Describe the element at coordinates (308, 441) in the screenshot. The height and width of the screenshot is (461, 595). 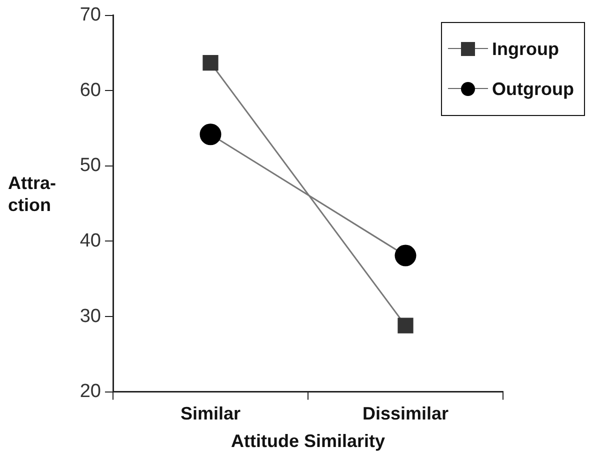
I see `x-axis-title: Attitude Similarity` at that location.